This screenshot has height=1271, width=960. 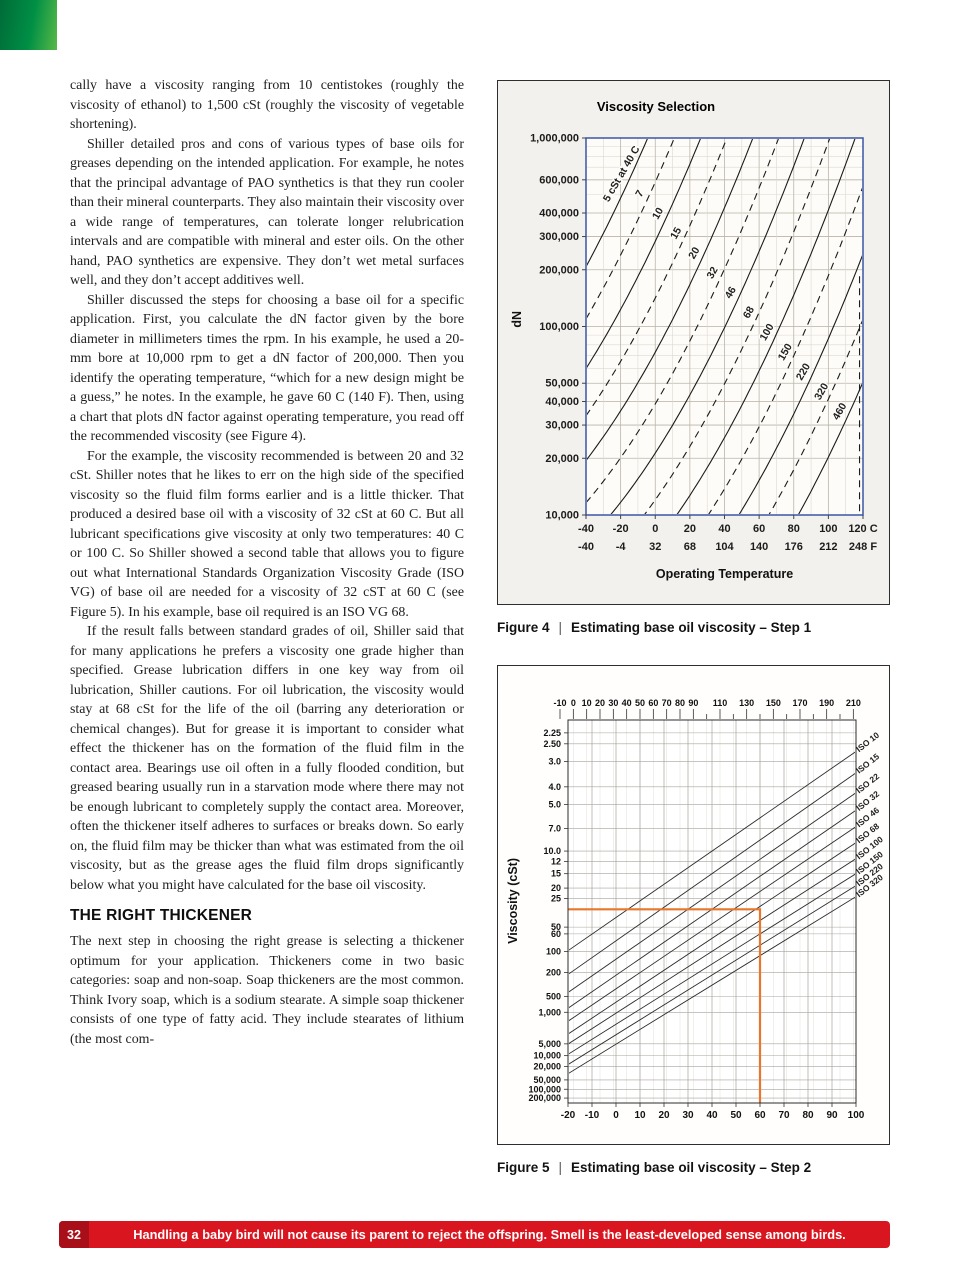 What do you see at coordinates (773, 703) in the screenshot?
I see `svg-text: 150` at bounding box center [773, 703].